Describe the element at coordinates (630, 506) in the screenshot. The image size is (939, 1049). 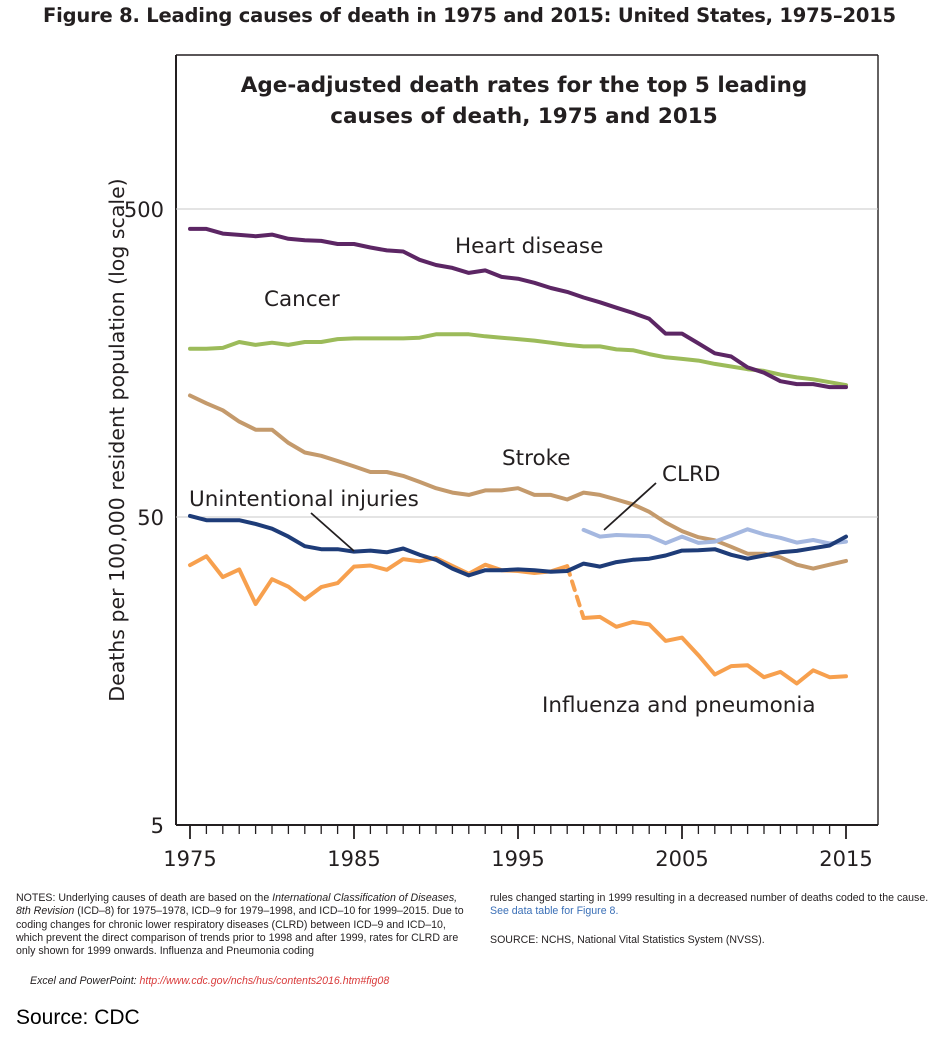
I see `leader-line-clrd` at that location.